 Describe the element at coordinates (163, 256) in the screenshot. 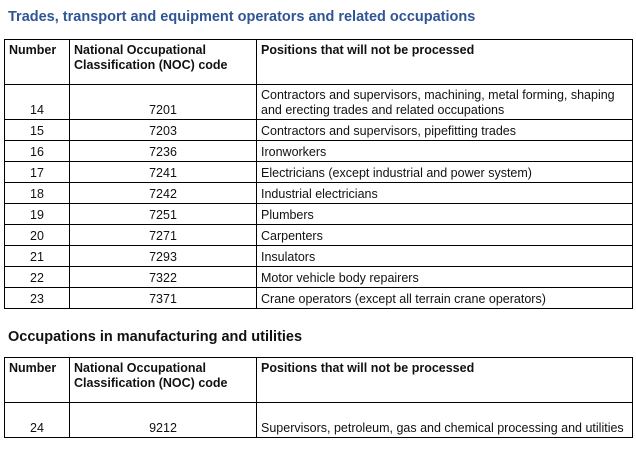

I see `row-noc-code: 7293` at that location.